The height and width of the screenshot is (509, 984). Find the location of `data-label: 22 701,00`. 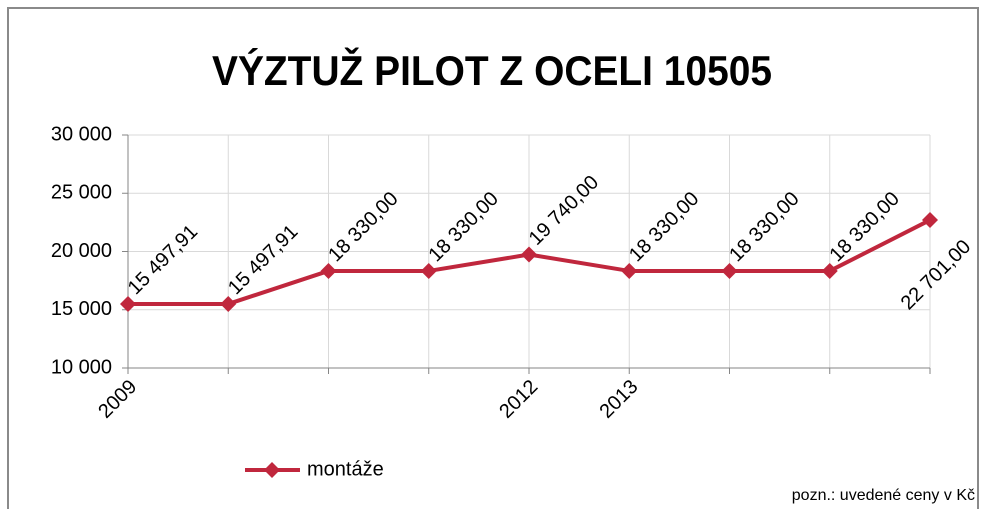

data-label: 22 701,00 is located at coordinates (936, 275).